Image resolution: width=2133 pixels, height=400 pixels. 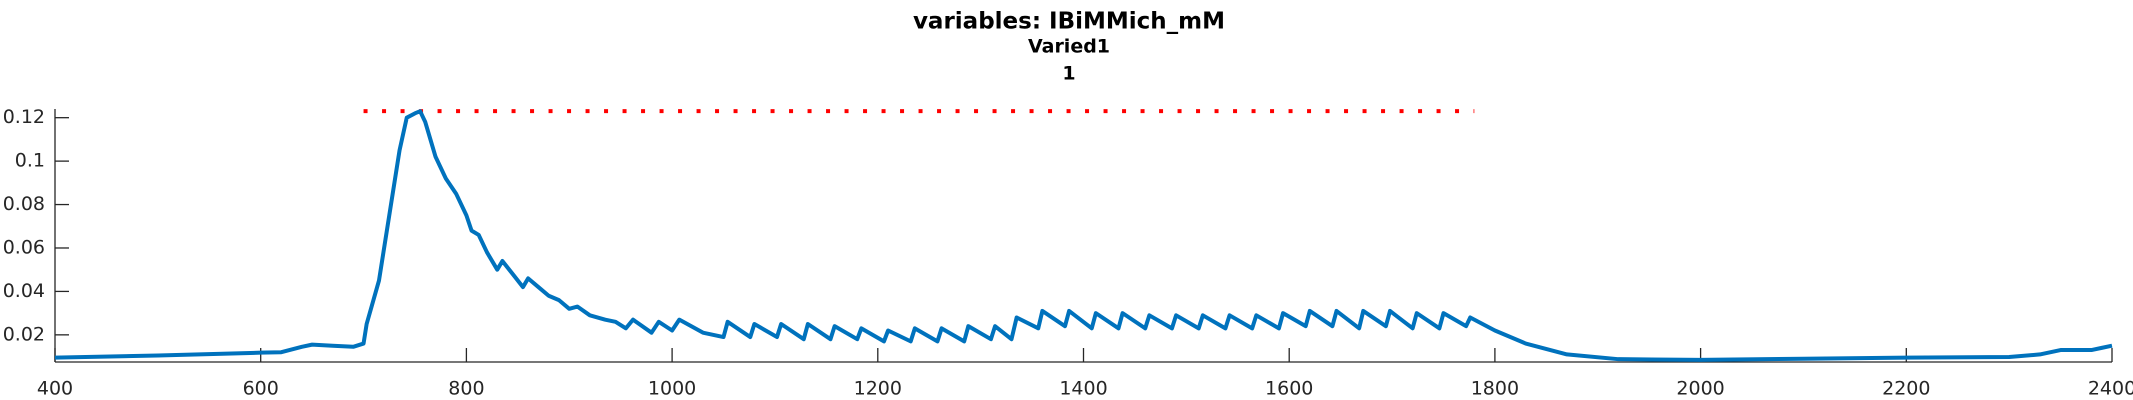 What do you see at coordinates (878, 389) in the screenshot?
I see `x-tick-label: 1200` at bounding box center [878, 389].